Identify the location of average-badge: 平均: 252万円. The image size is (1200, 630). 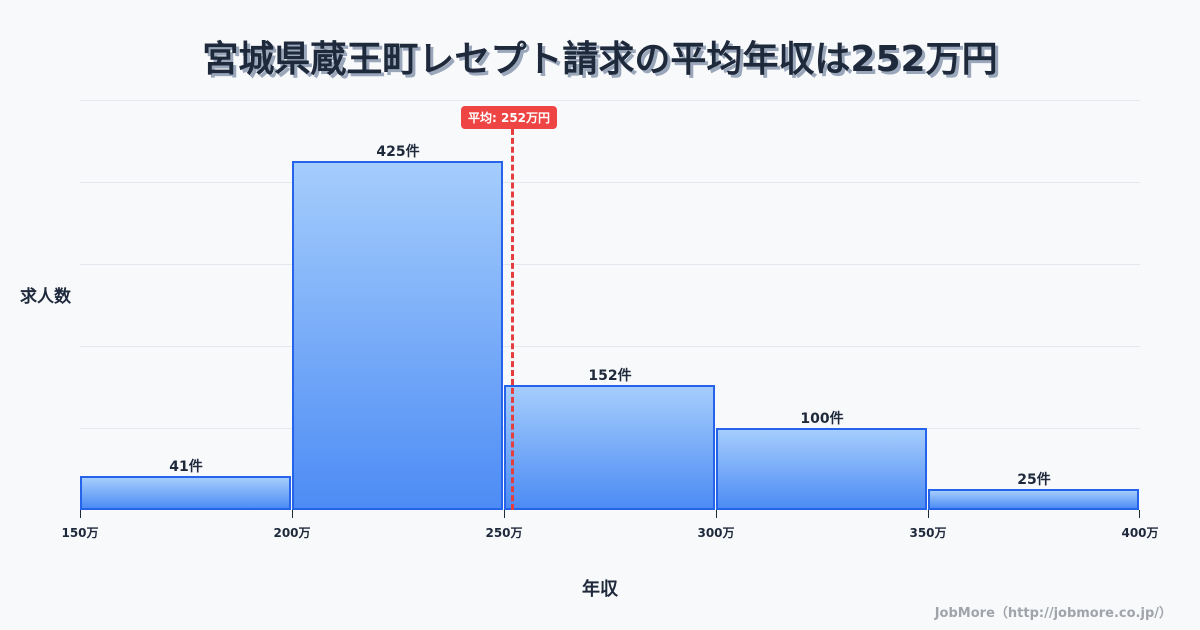
(509, 117).